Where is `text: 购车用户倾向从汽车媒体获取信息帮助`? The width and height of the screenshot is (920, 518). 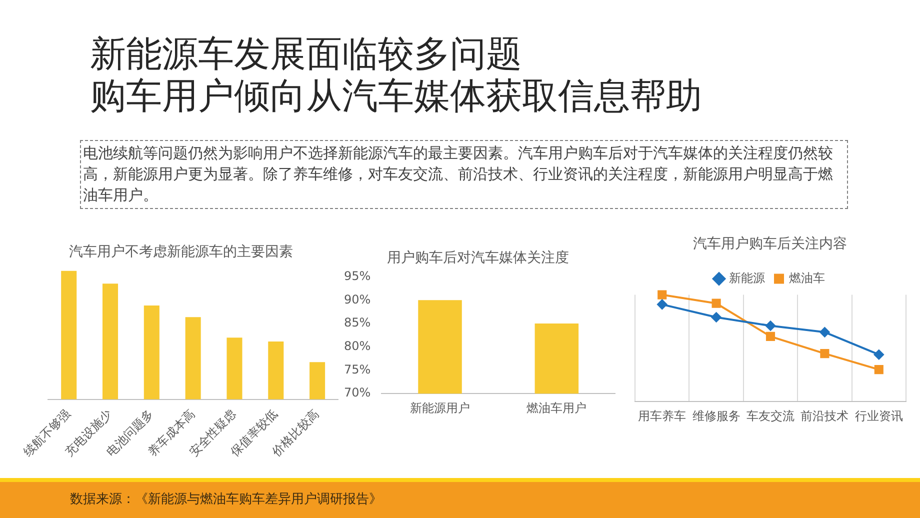 text: 购车用户倾向从汽车媒体获取信息帮助 is located at coordinates (396, 97).